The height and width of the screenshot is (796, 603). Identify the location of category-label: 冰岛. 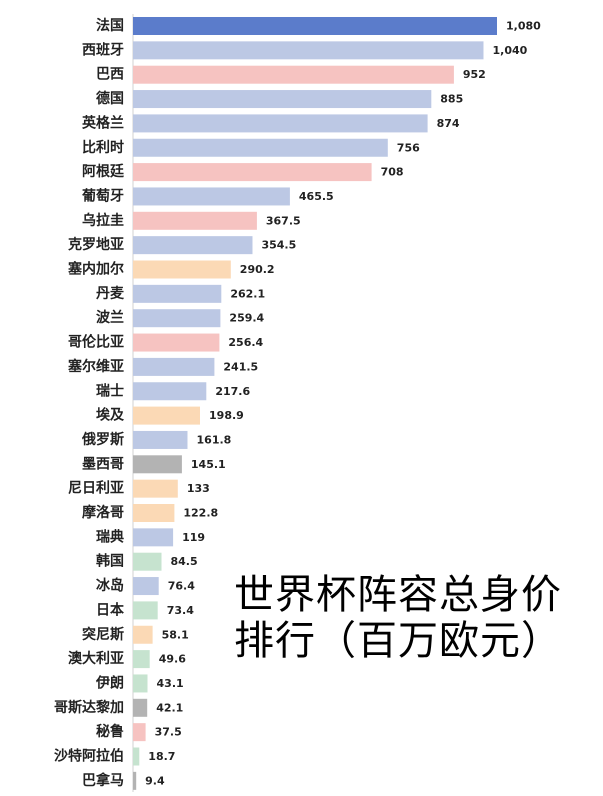
(110, 585).